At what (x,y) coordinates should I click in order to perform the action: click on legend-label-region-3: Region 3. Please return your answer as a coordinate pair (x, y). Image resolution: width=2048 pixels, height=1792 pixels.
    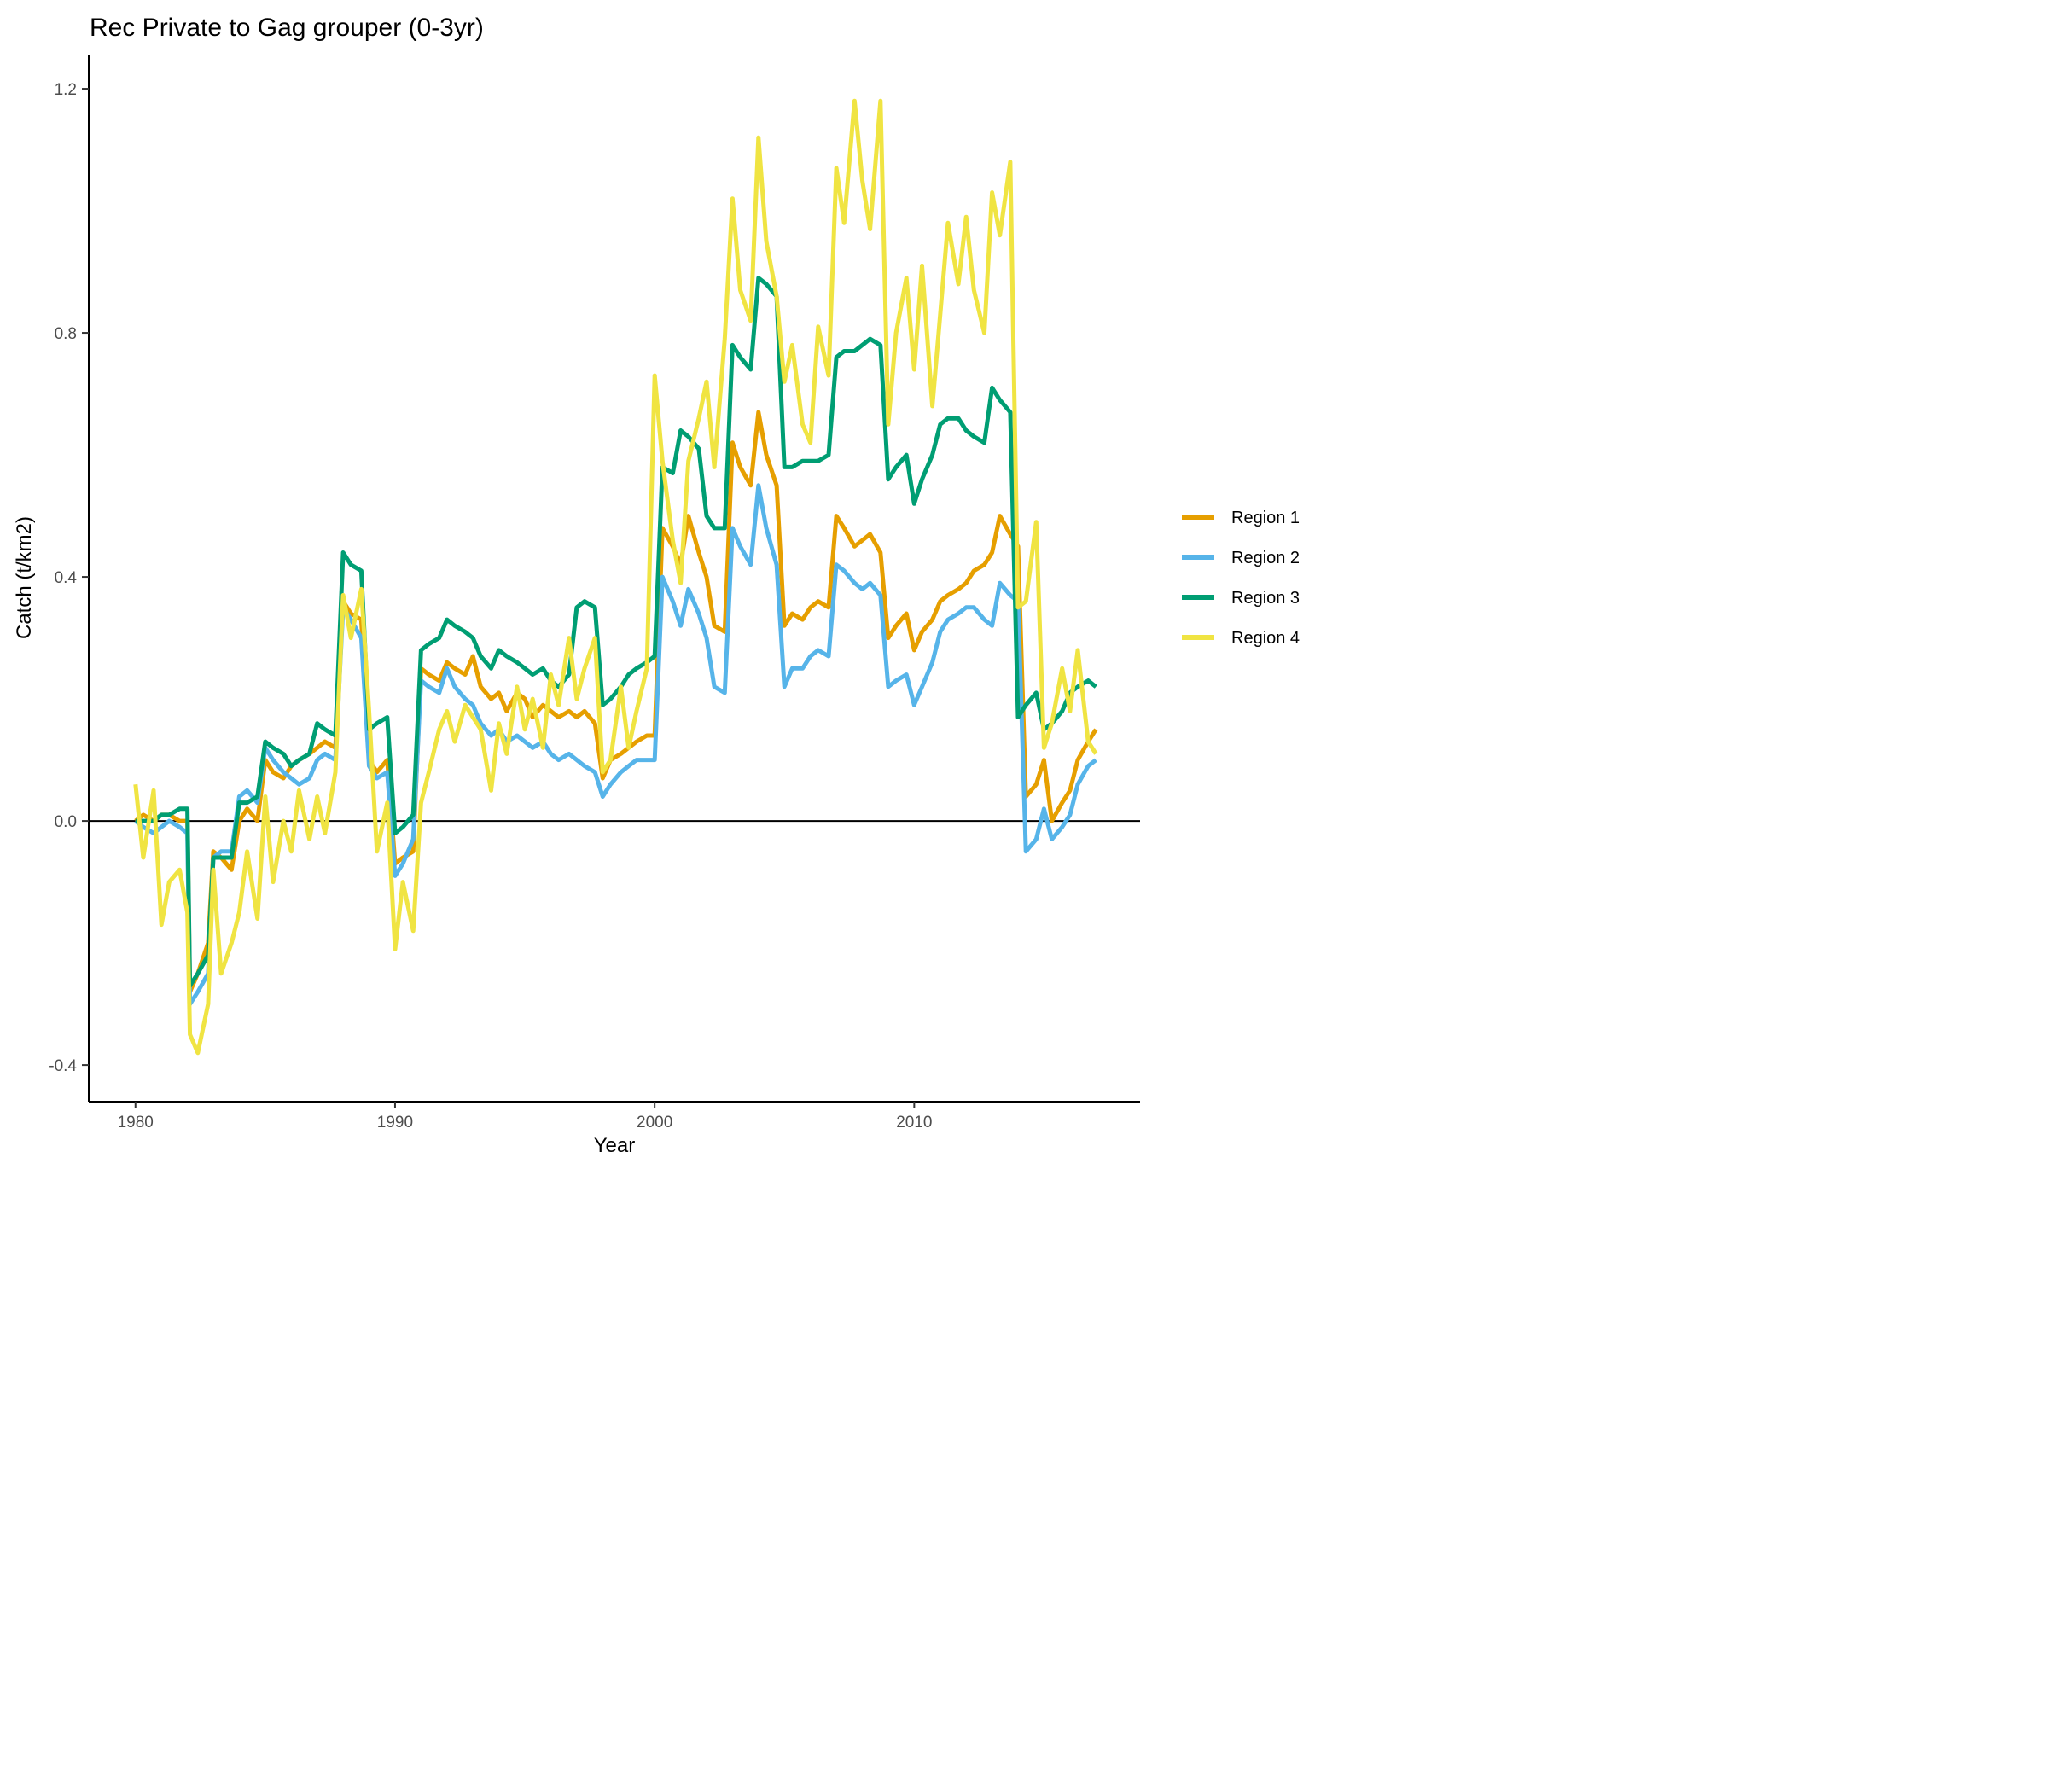
    Looking at the image, I should click on (1265, 598).